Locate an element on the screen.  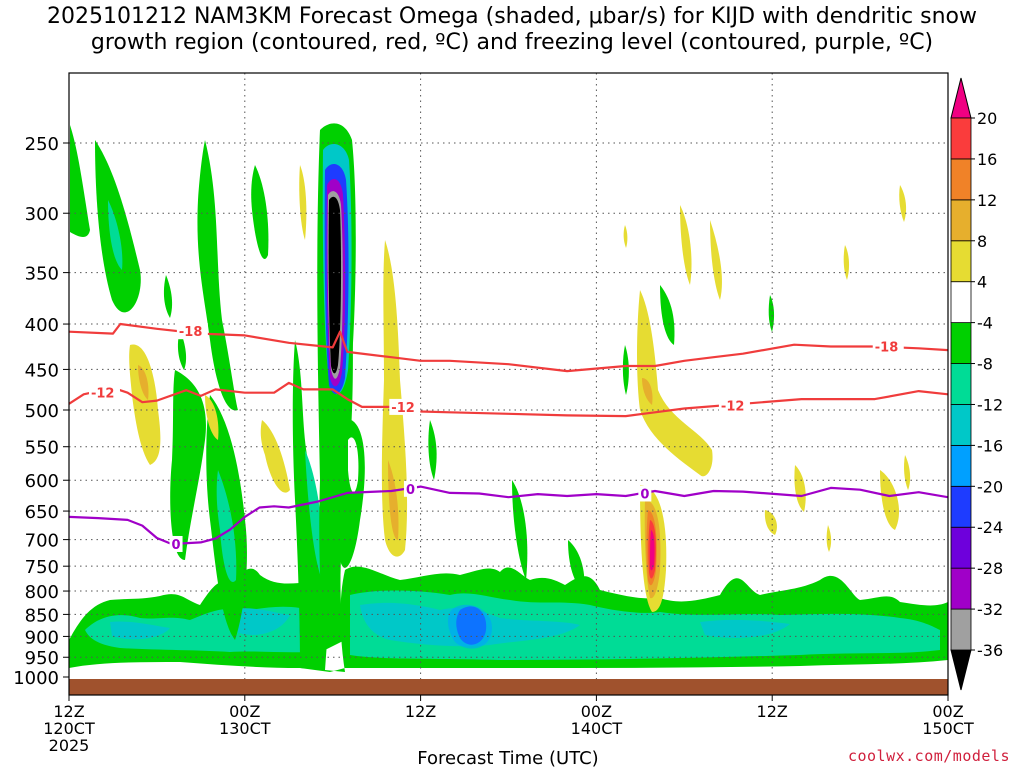
y-tick-label: 350 is located at coordinates (42, 274).